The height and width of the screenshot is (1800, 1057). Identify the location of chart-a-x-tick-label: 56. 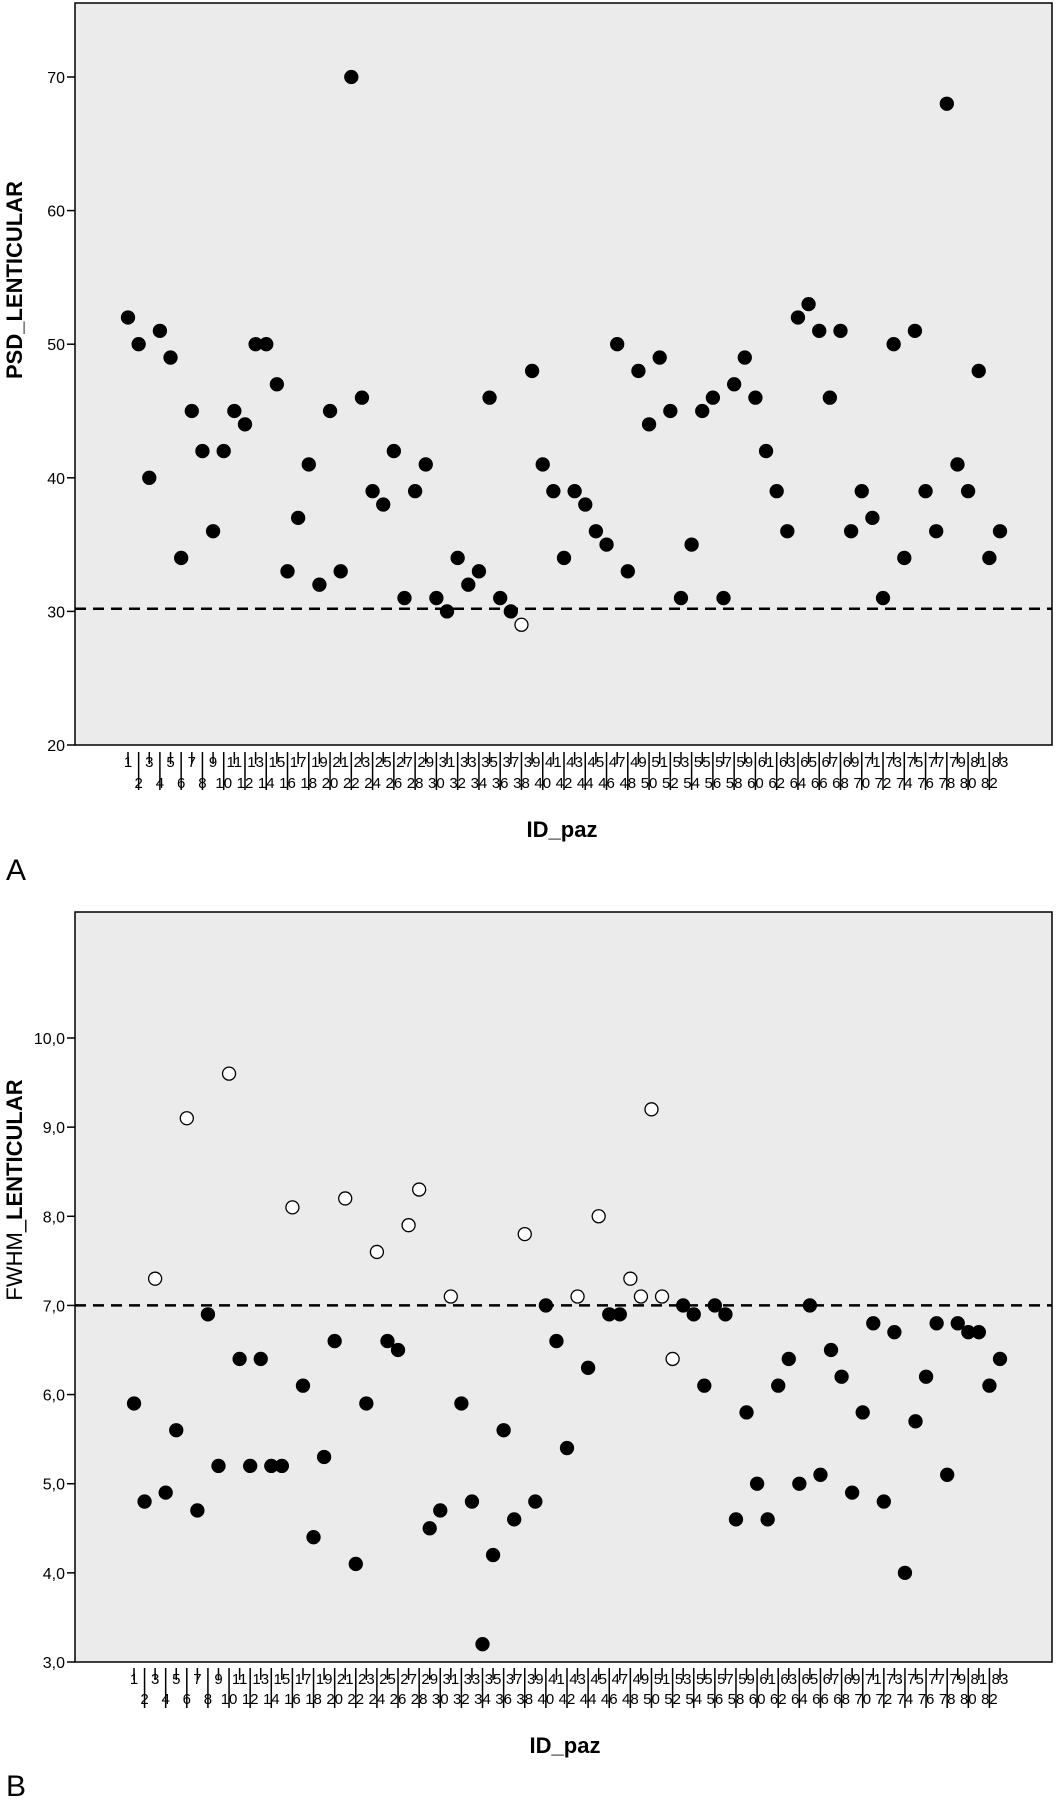
(713, 783).